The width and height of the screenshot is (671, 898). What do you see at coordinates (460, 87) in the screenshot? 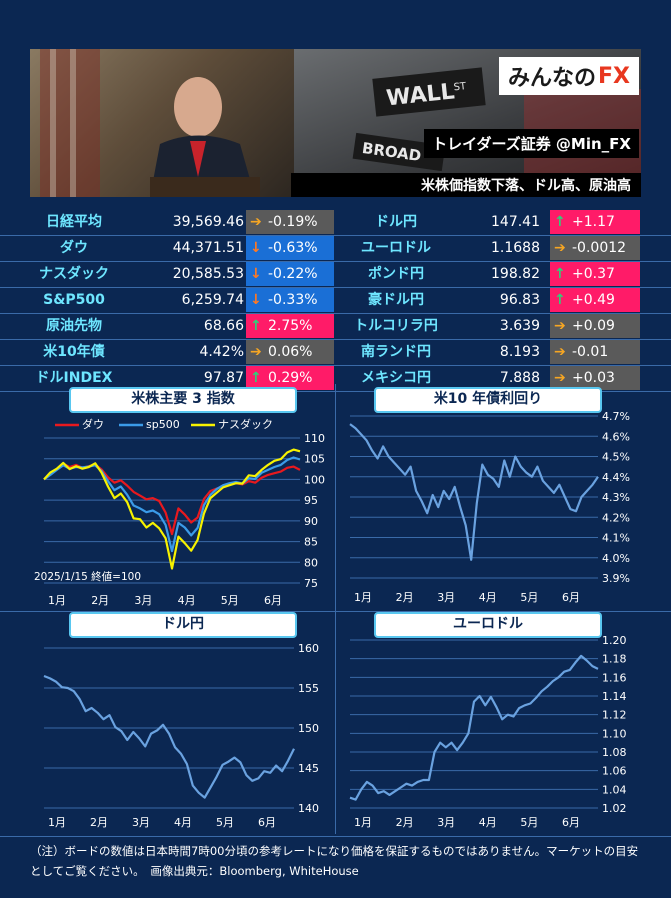
I see `svg-text: ST` at bounding box center [460, 87].